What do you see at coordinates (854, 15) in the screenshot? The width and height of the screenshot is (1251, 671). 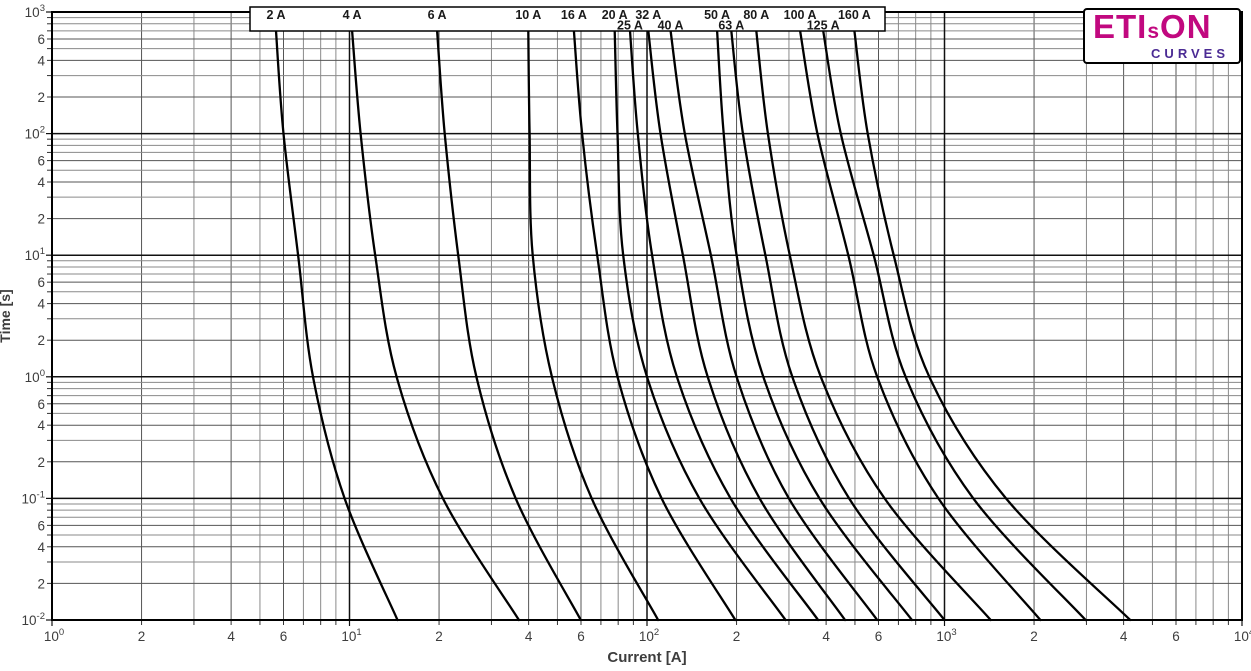 I see `curve-label-160A: 160 A` at bounding box center [854, 15].